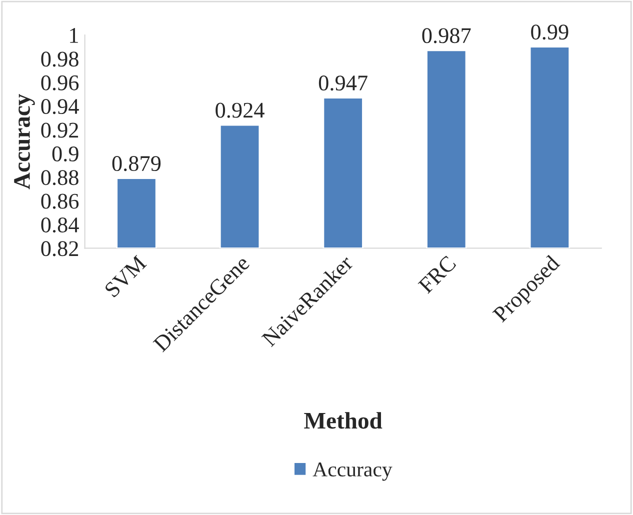  I want to click on data-label: 0.879, so click(136, 164).